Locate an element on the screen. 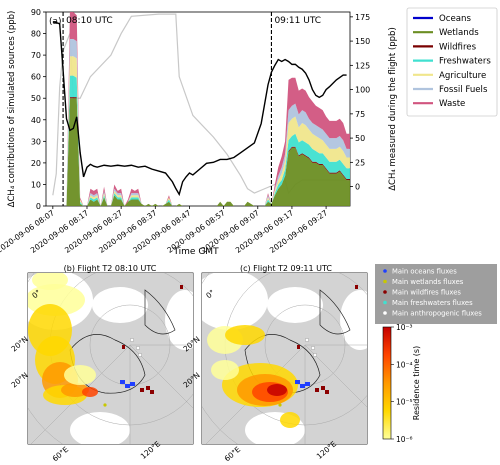 This screenshot has height=465, width=500. flux-label-2: Main wildfires fluxes is located at coordinates (426, 293).